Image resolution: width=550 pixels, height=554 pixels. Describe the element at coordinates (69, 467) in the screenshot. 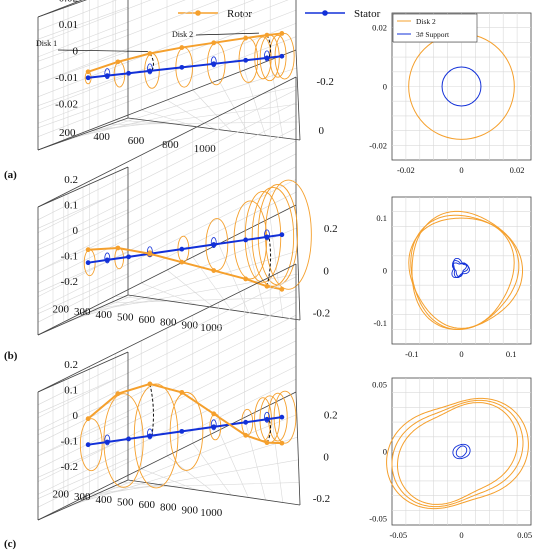

I see `z-tick-label: -0.2` at that location.